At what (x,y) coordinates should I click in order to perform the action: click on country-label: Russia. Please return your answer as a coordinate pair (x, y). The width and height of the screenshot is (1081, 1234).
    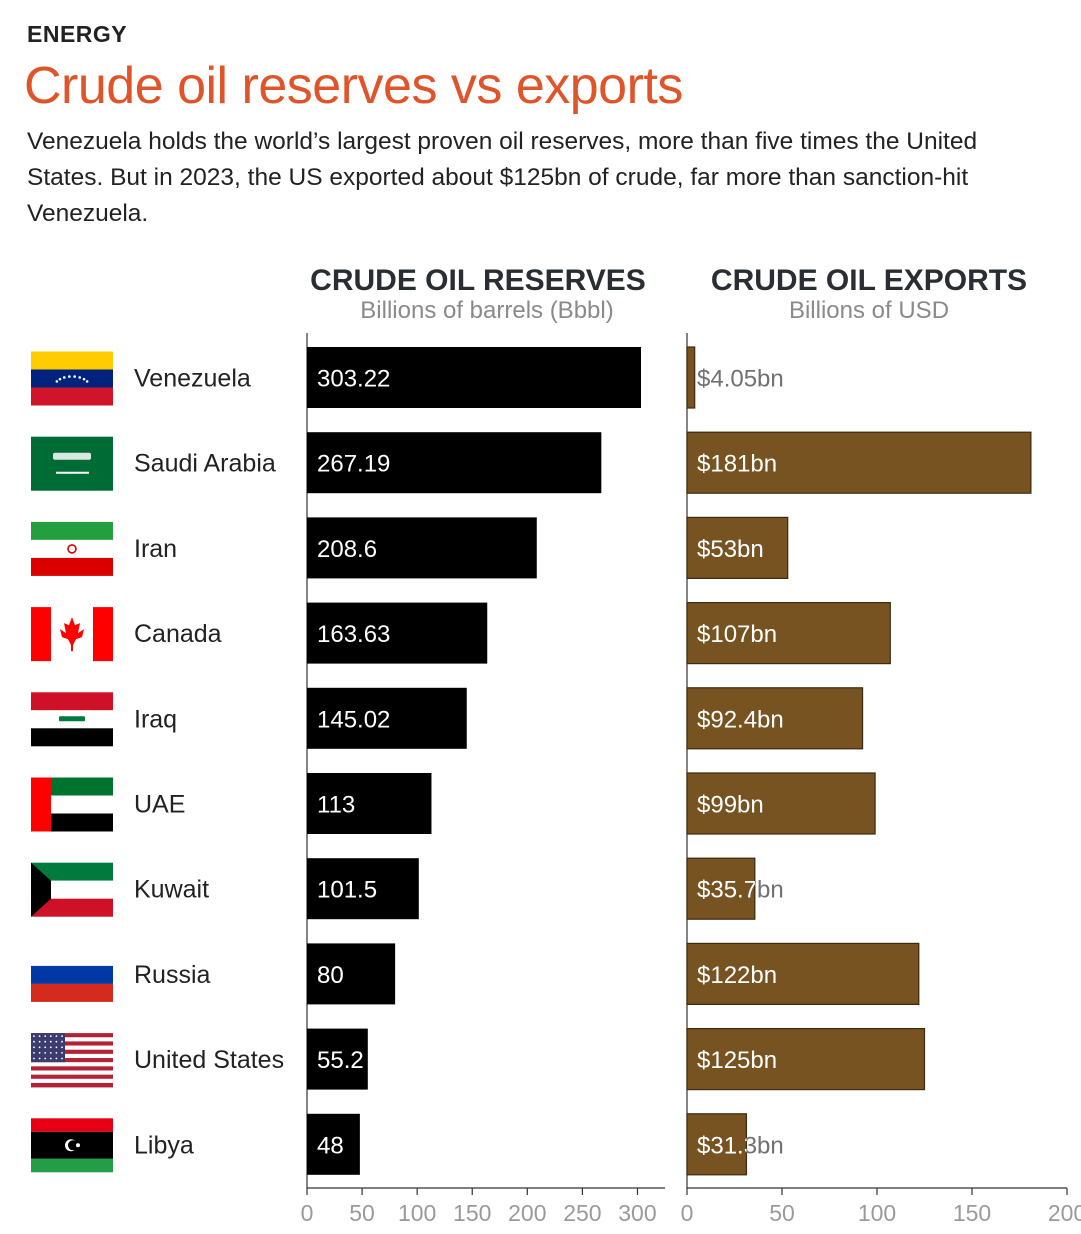
    Looking at the image, I should click on (172, 975).